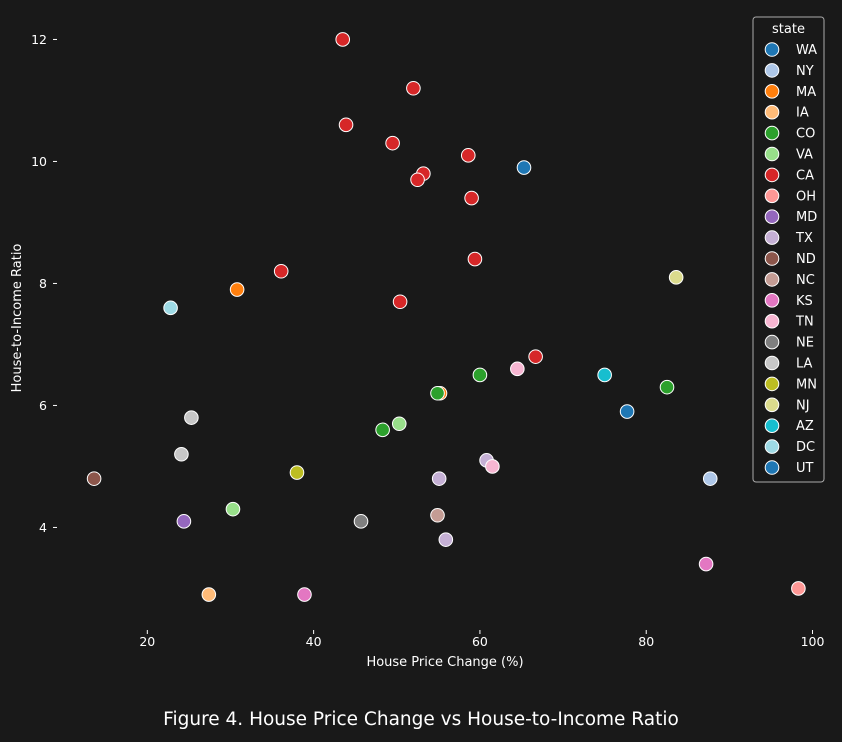  I want to click on x-axis-label: House Price Change (%), so click(444, 662).